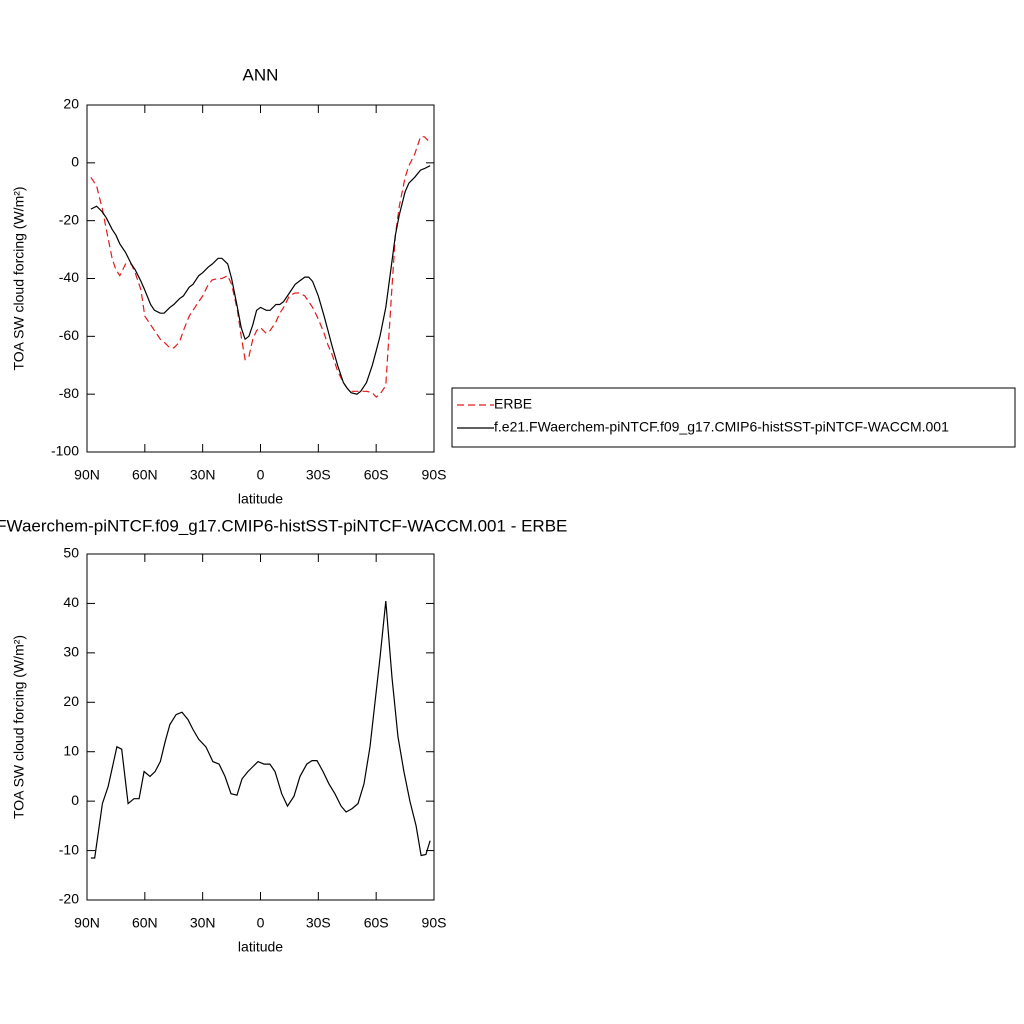 The height and width of the screenshot is (1024, 1024). Describe the element at coordinates (65, 451) in the screenshot. I see `y-tick-label: -100` at that location.